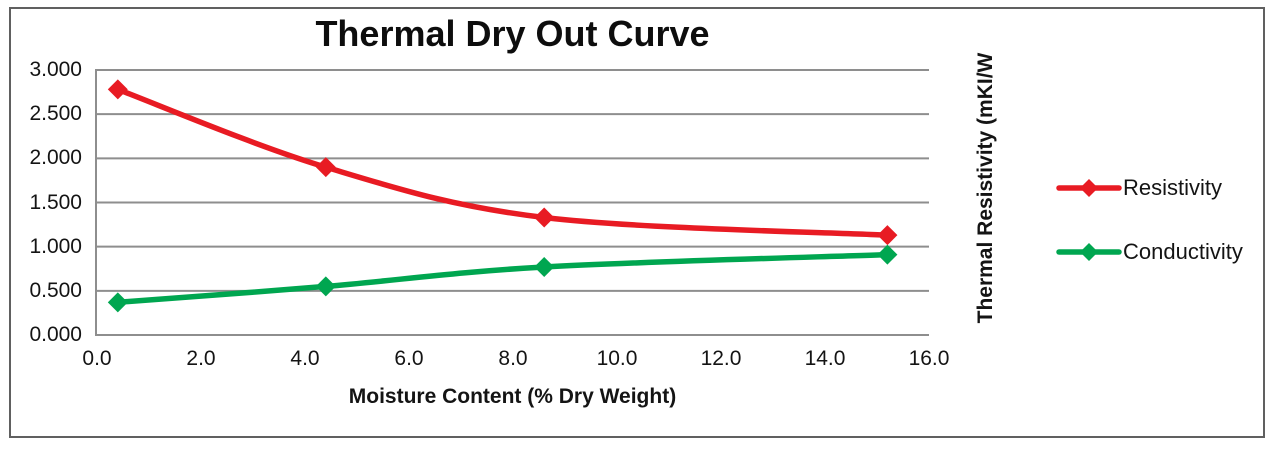 The width and height of the screenshot is (1272, 453). Describe the element at coordinates (55, 202) in the screenshot. I see `y-tick-label: 1.500` at that location.